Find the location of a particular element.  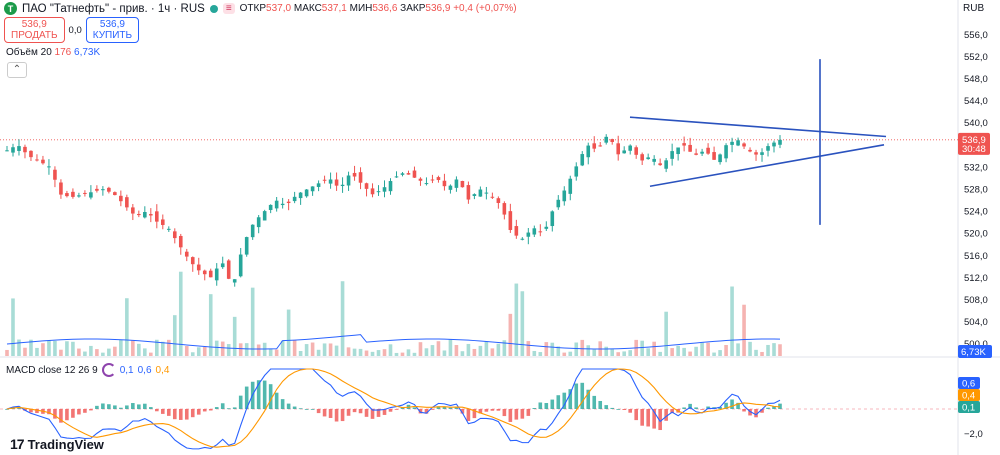

currency-label: RUB is located at coordinates (974, 8).